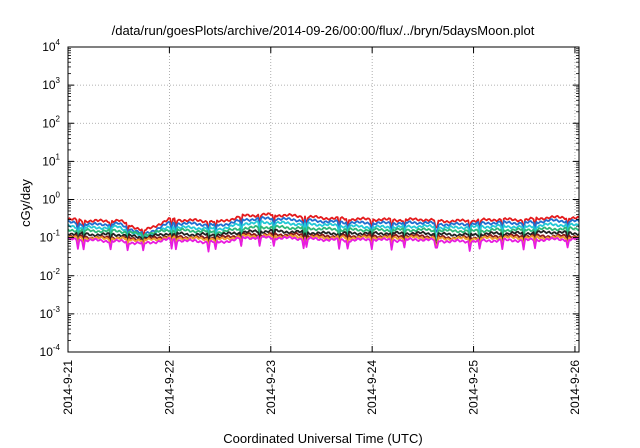  I want to click on x-tick-label: 2014-9-22, so click(169, 387).